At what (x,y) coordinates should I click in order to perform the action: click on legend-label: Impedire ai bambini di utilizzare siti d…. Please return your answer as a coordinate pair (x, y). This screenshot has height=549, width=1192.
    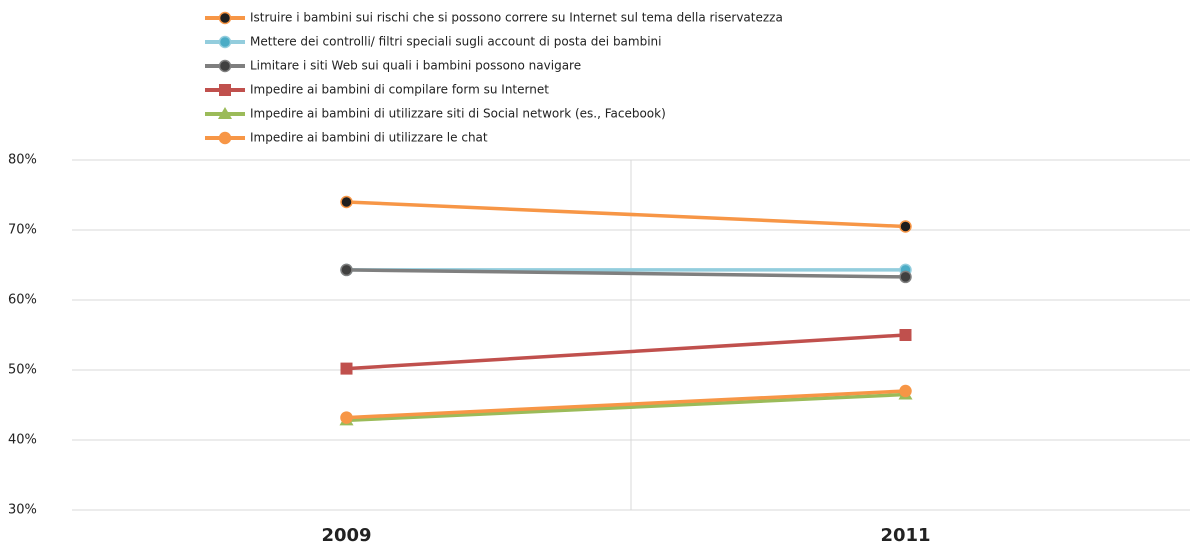
    Looking at the image, I should click on (458, 114).